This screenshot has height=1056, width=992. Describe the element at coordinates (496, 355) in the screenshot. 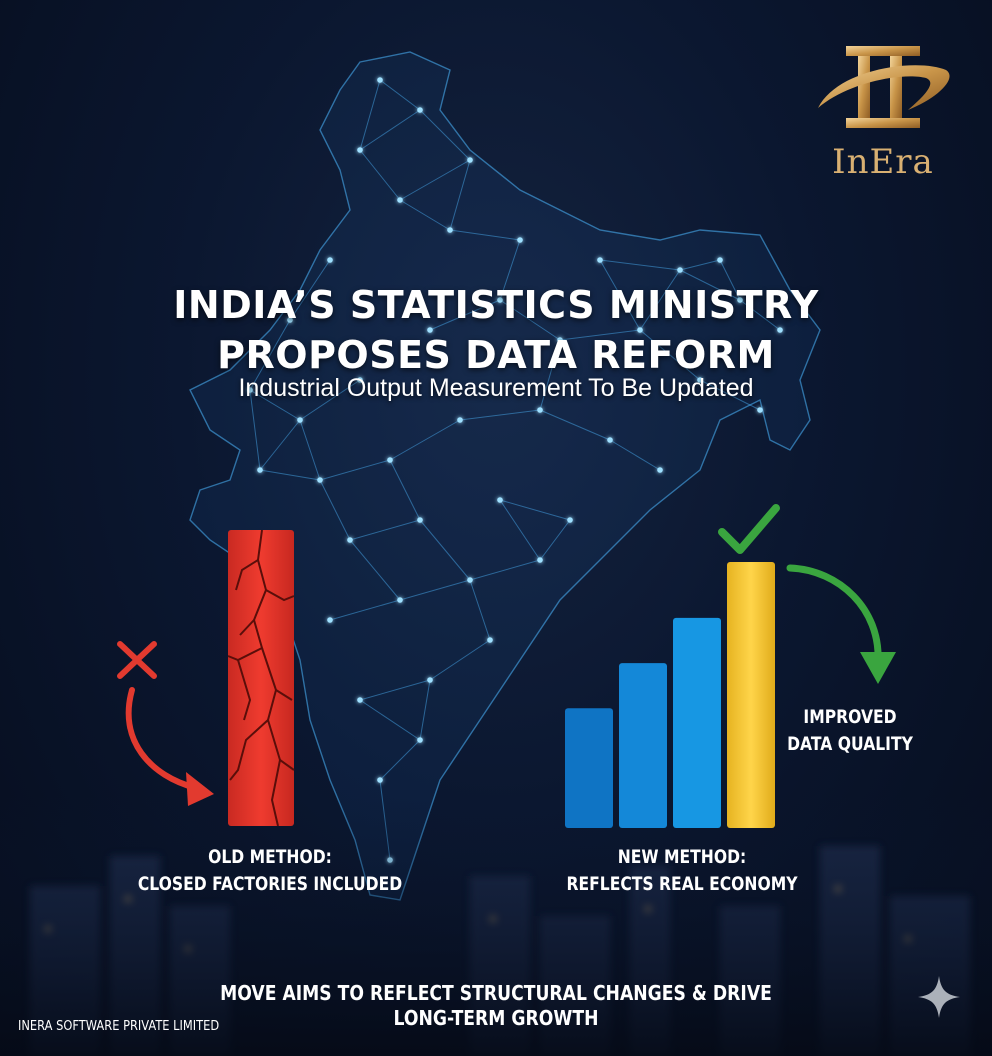

I see `headline-line-2: PROPOSES DATA REFORM` at that location.